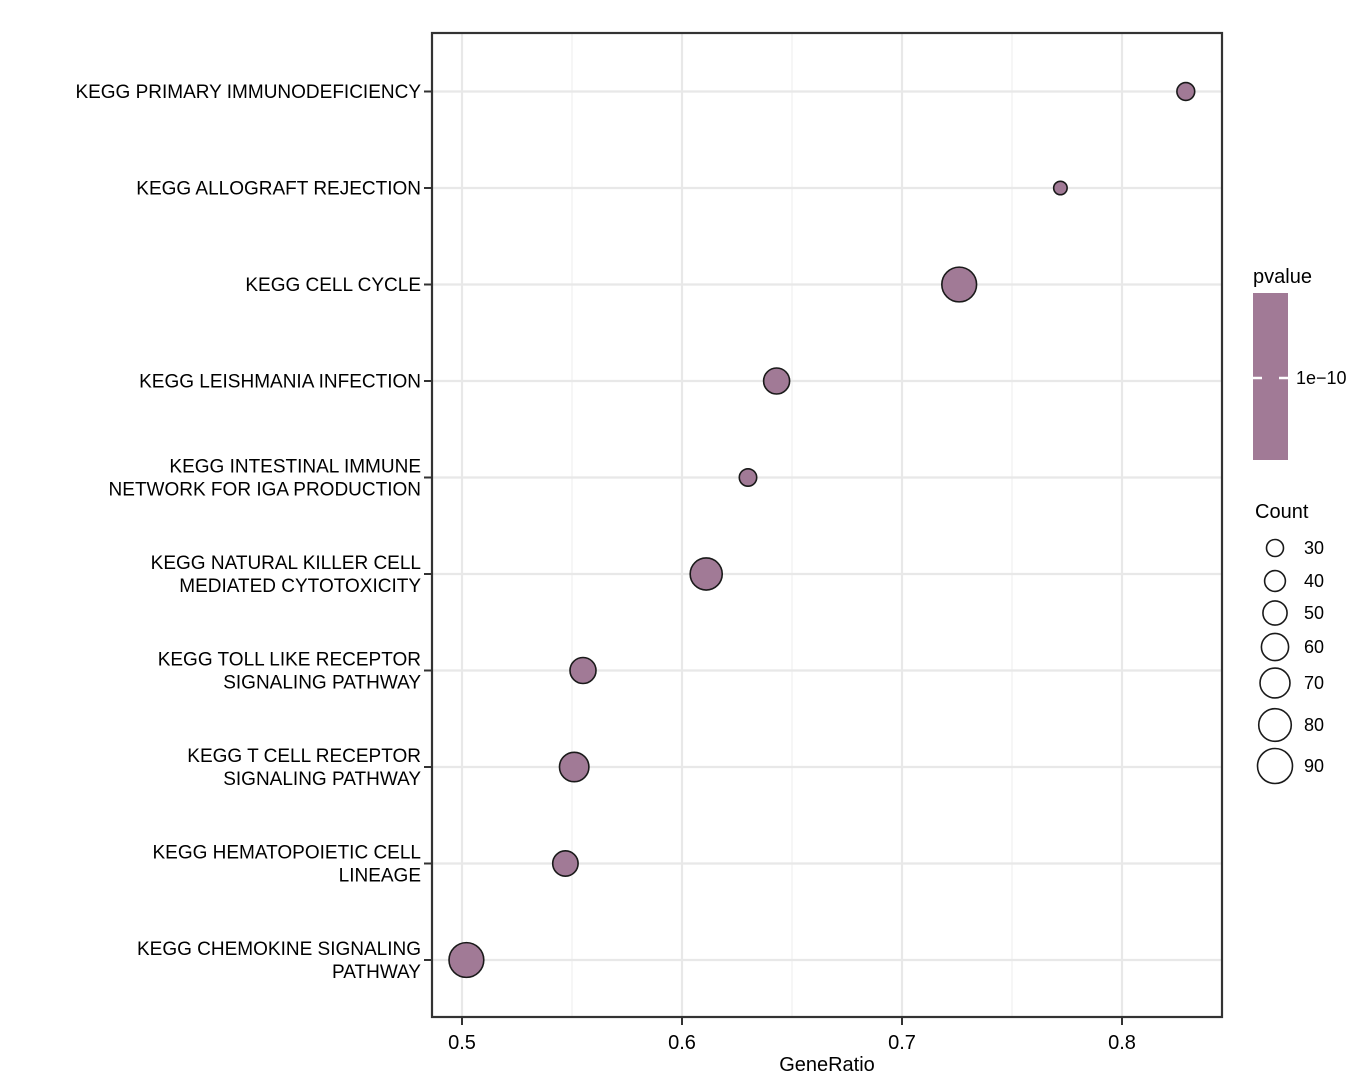  What do you see at coordinates (278, 189) in the screenshot?
I see `y-axis-label: KEGG ALLOGRAFT REJECTION` at bounding box center [278, 189].